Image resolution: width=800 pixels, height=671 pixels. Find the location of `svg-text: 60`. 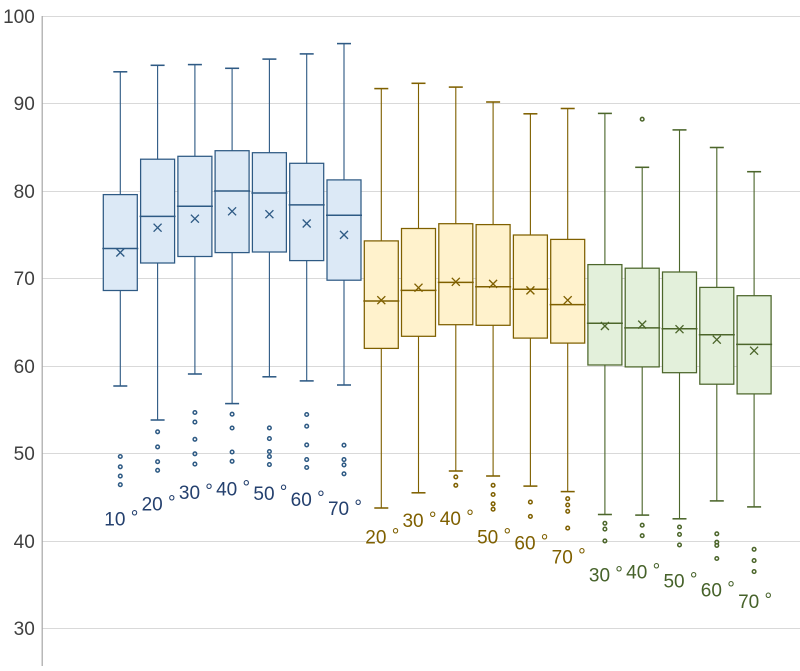

svg-text: 60 is located at coordinates (24, 367).